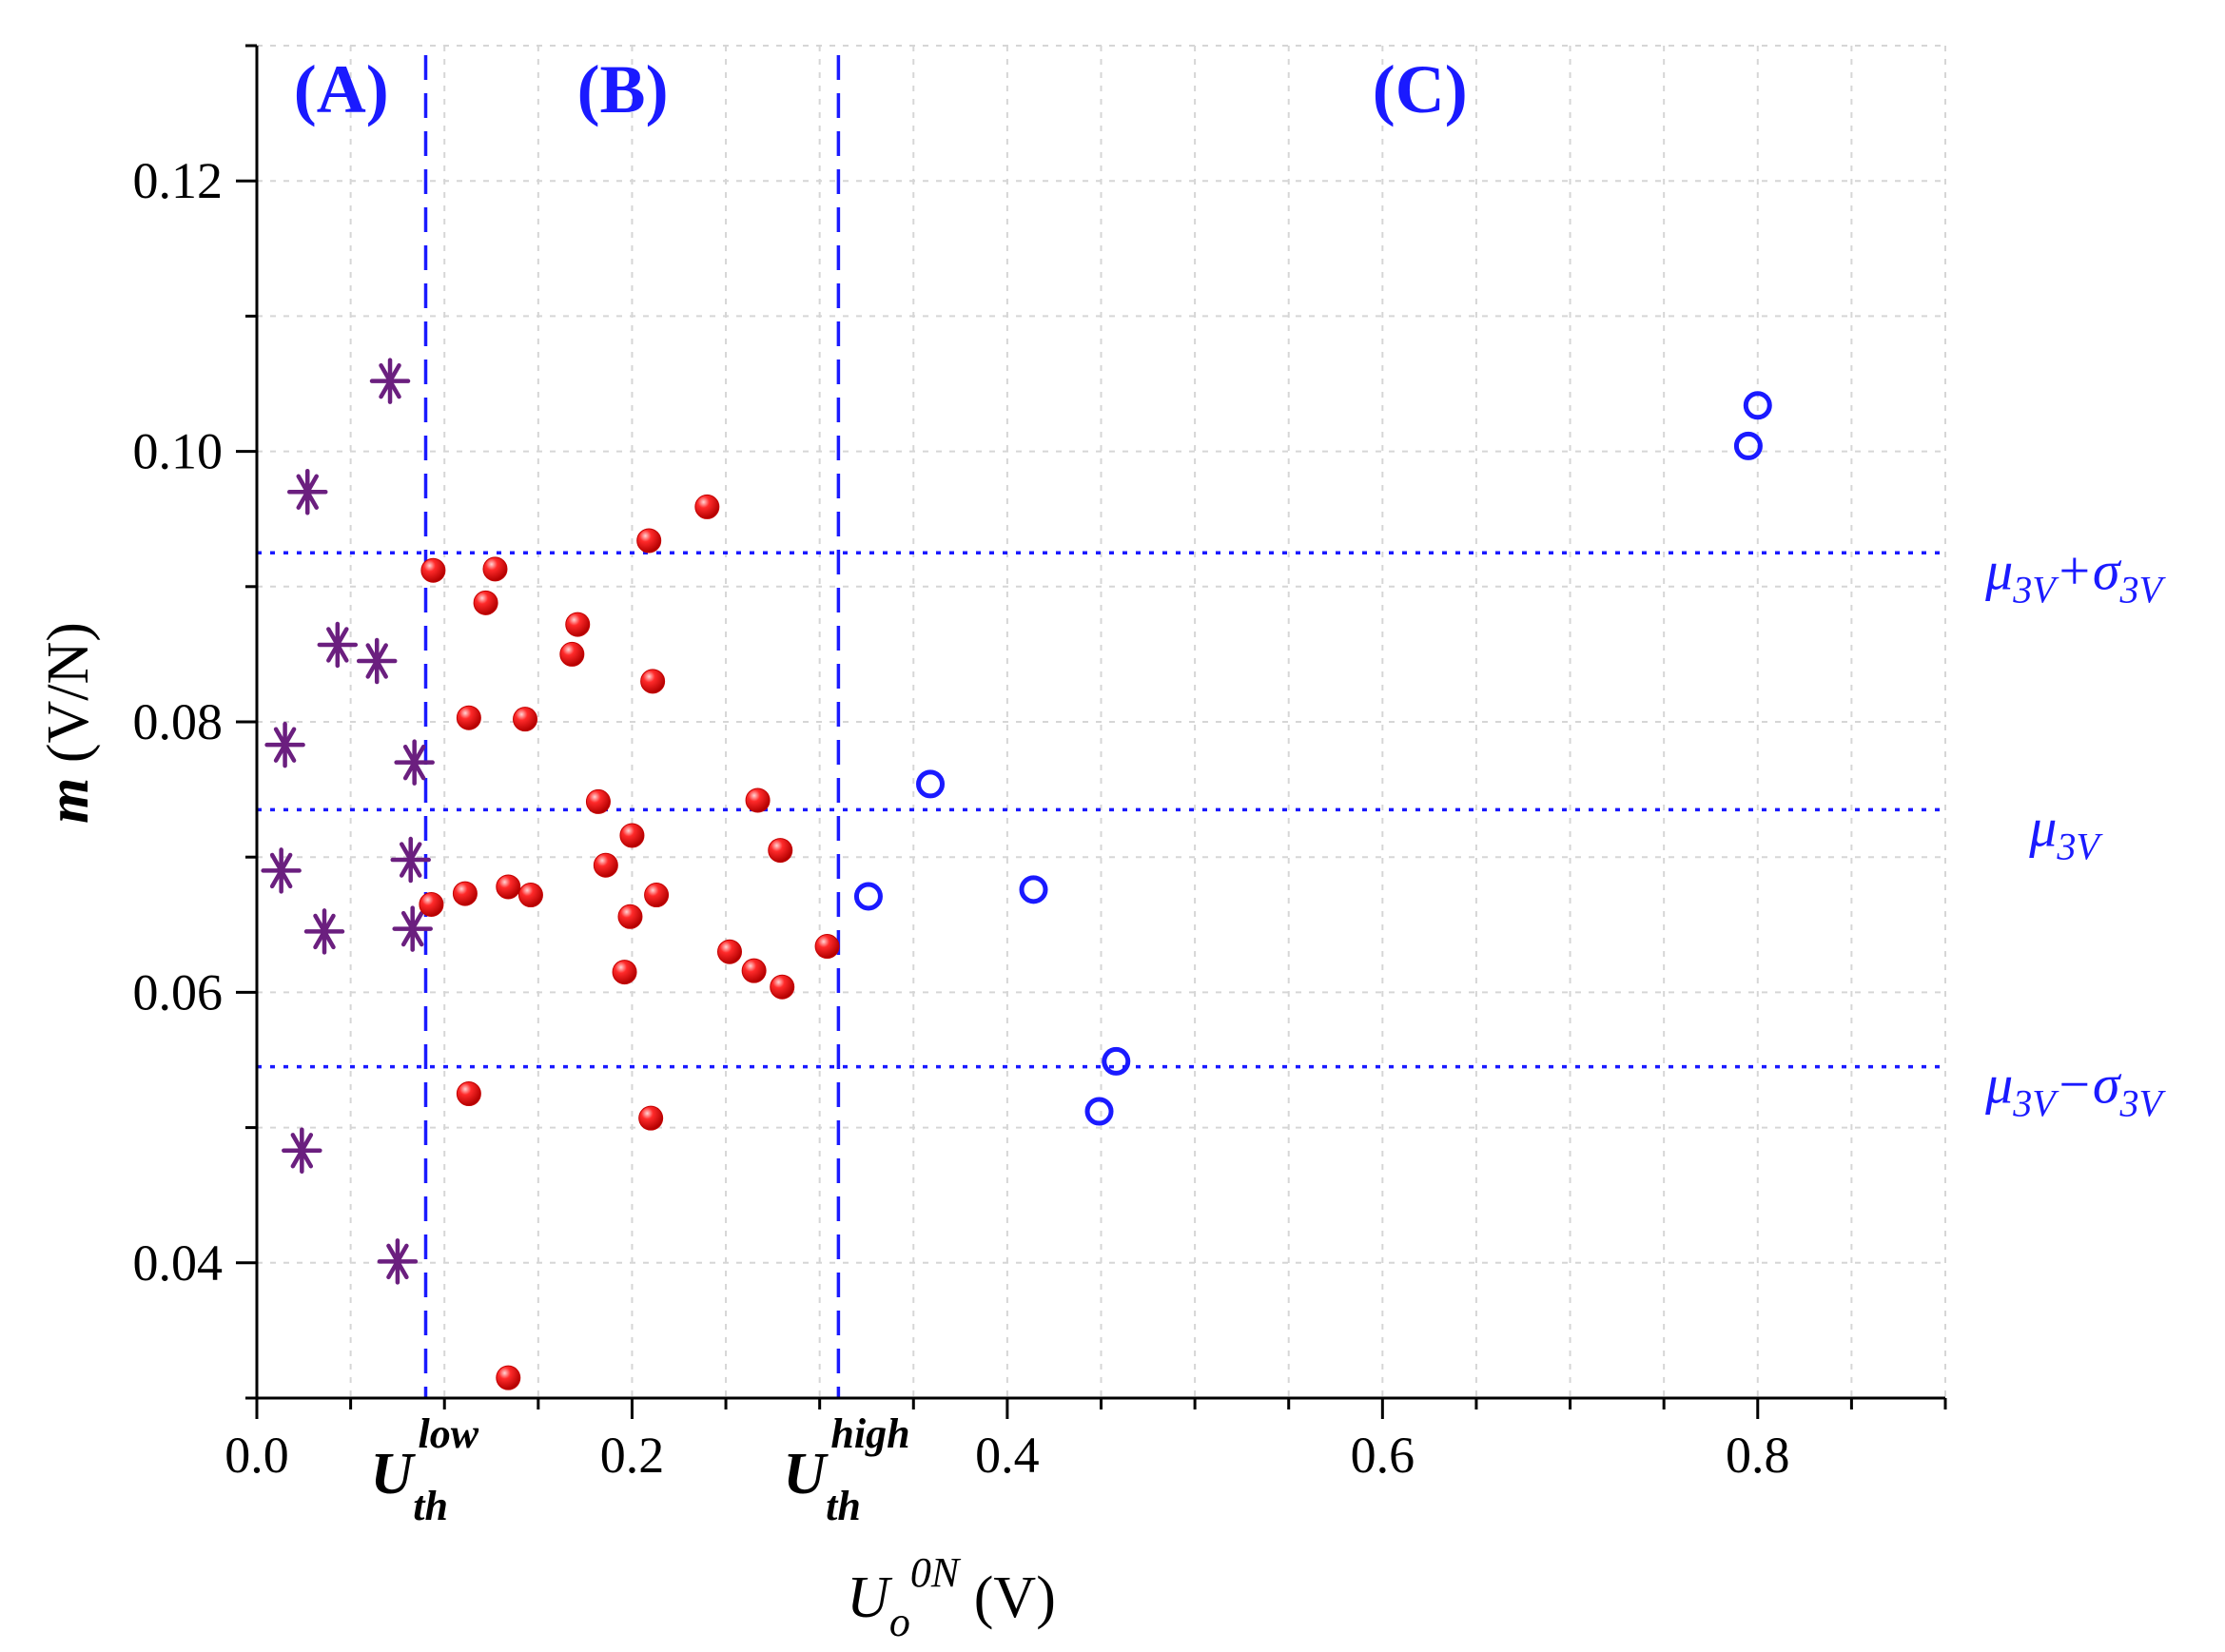 The image size is (2225, 1652). I want to click on x-axis-title: Uo0N (V), so click(952, 1597).